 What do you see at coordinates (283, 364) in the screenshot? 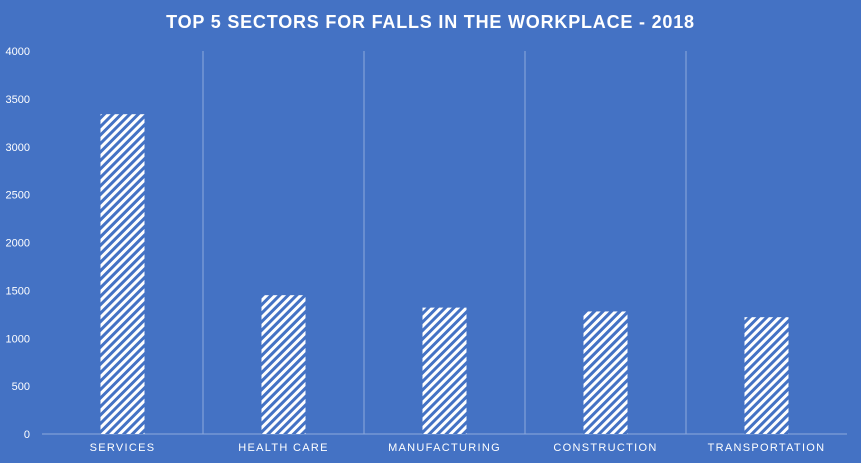
I see `bar-health-care` at bounding box center [283, 364].